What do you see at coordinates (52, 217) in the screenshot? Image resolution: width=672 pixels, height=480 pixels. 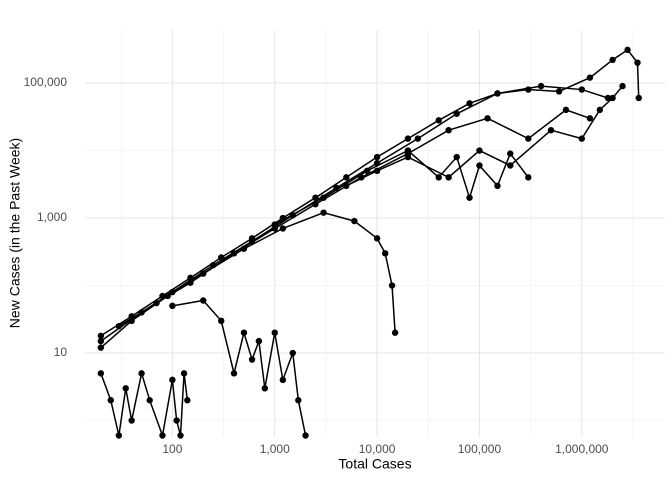 I see `y-tick-label: 1,000` at bounding box center [52, 217].